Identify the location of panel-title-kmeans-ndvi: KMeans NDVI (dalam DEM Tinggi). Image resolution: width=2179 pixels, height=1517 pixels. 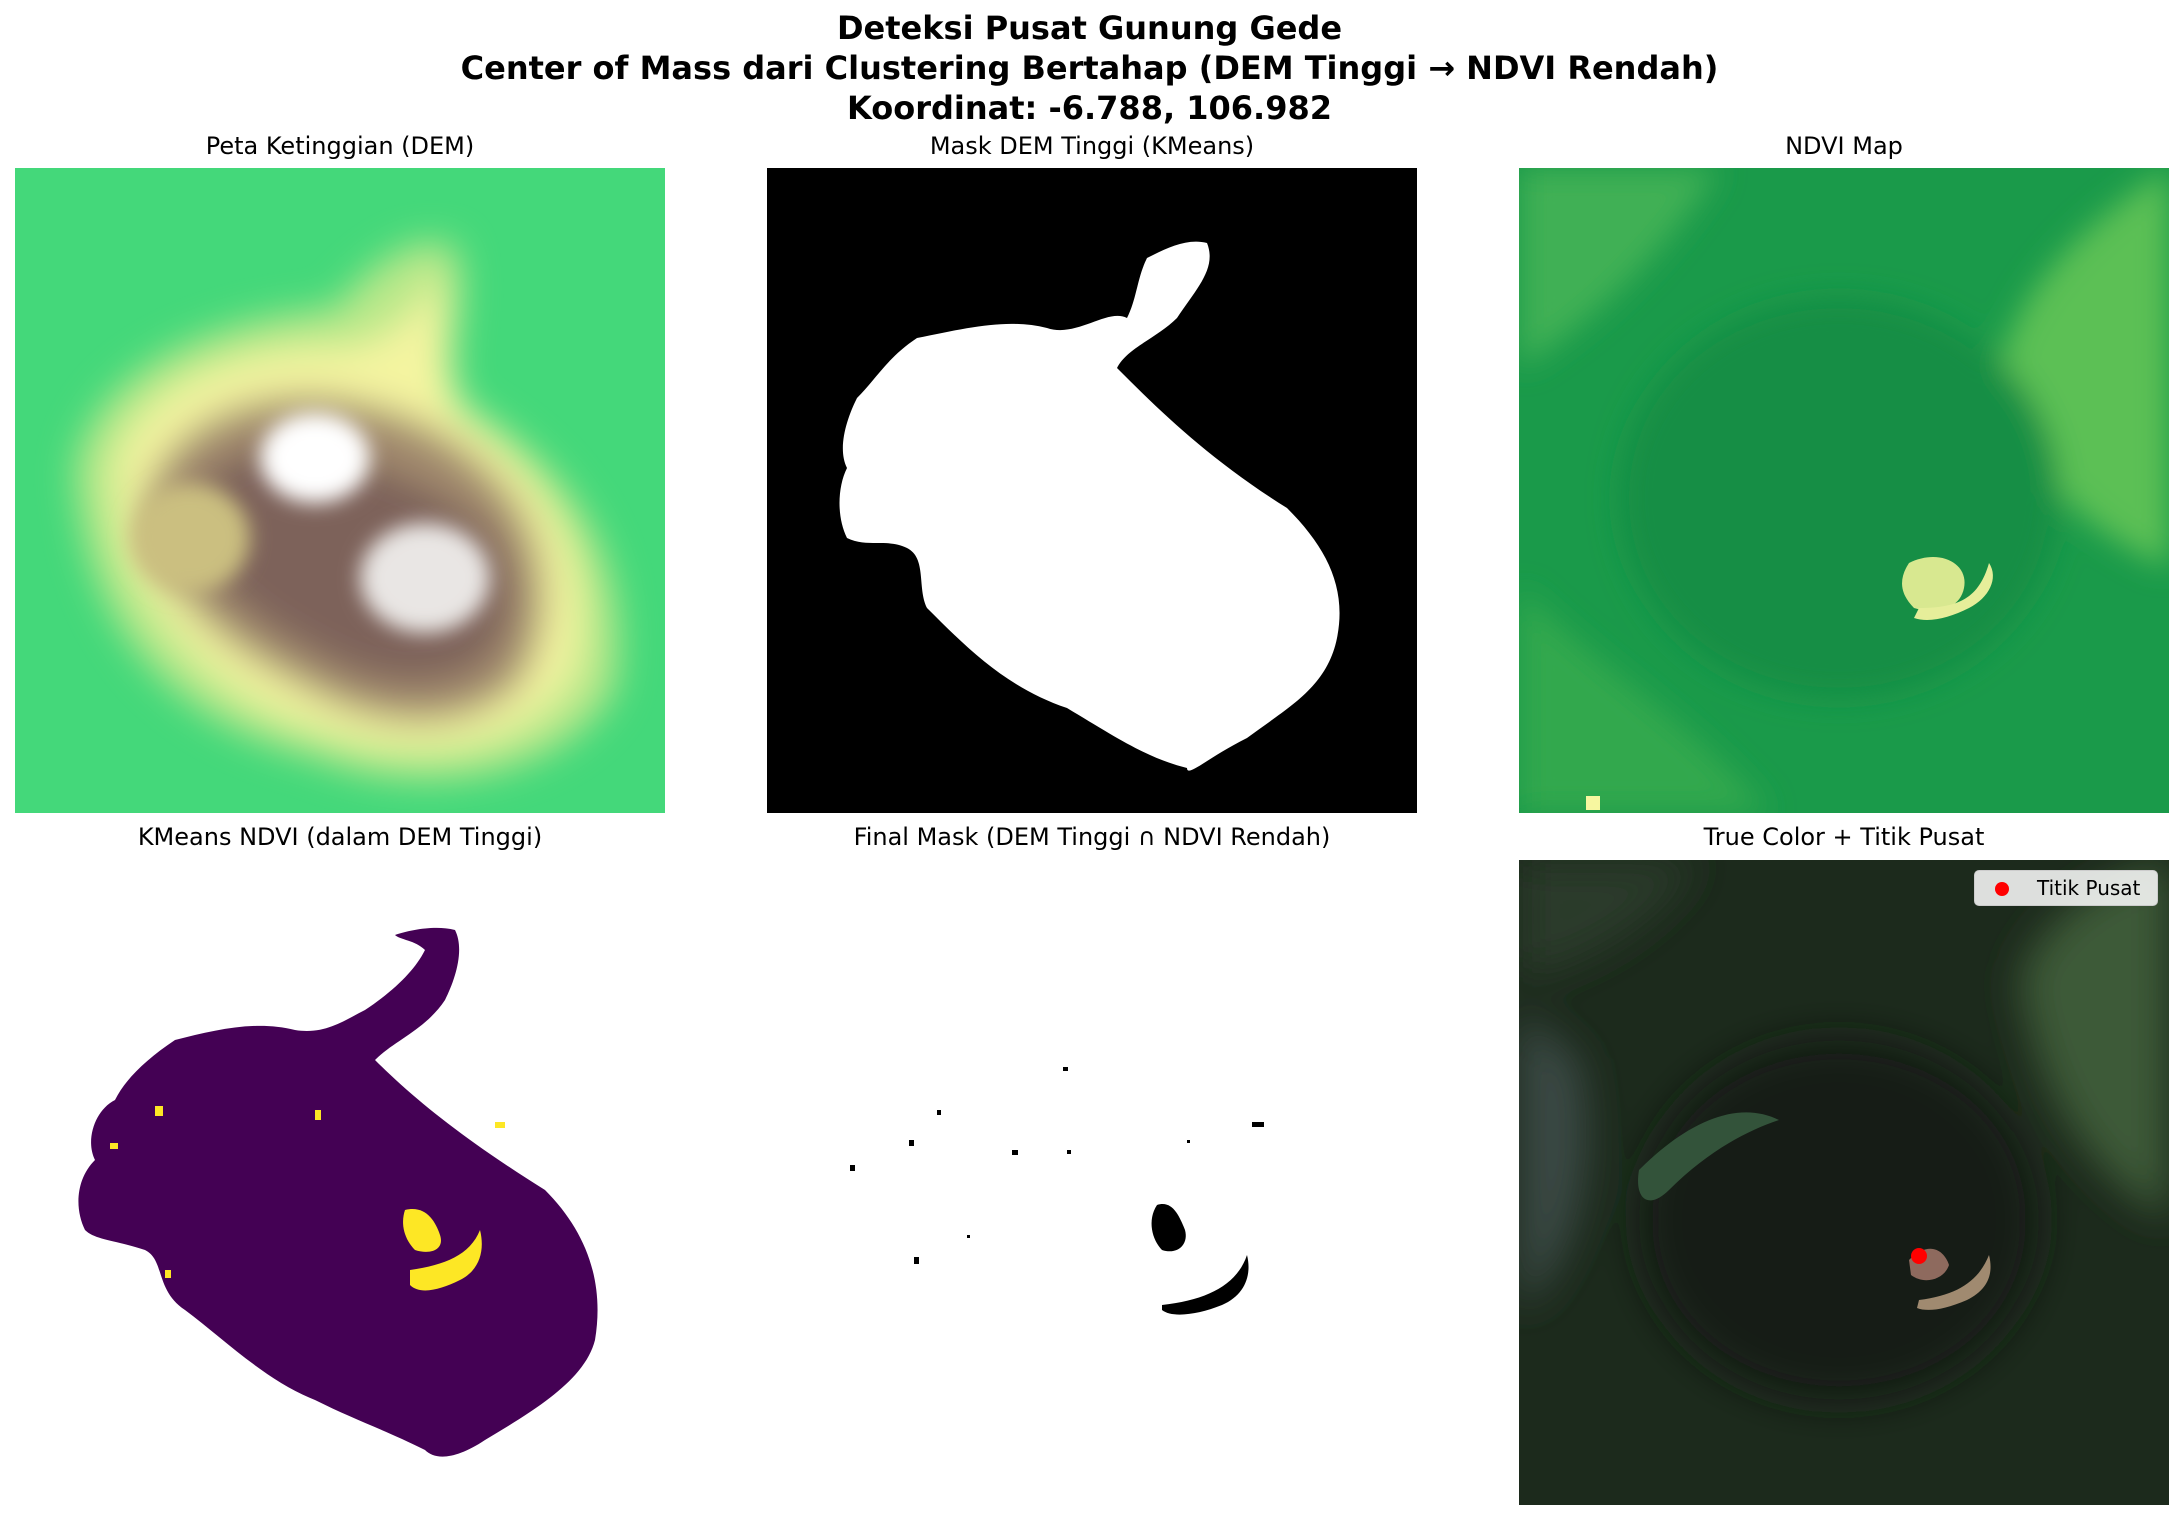
(340, 837).